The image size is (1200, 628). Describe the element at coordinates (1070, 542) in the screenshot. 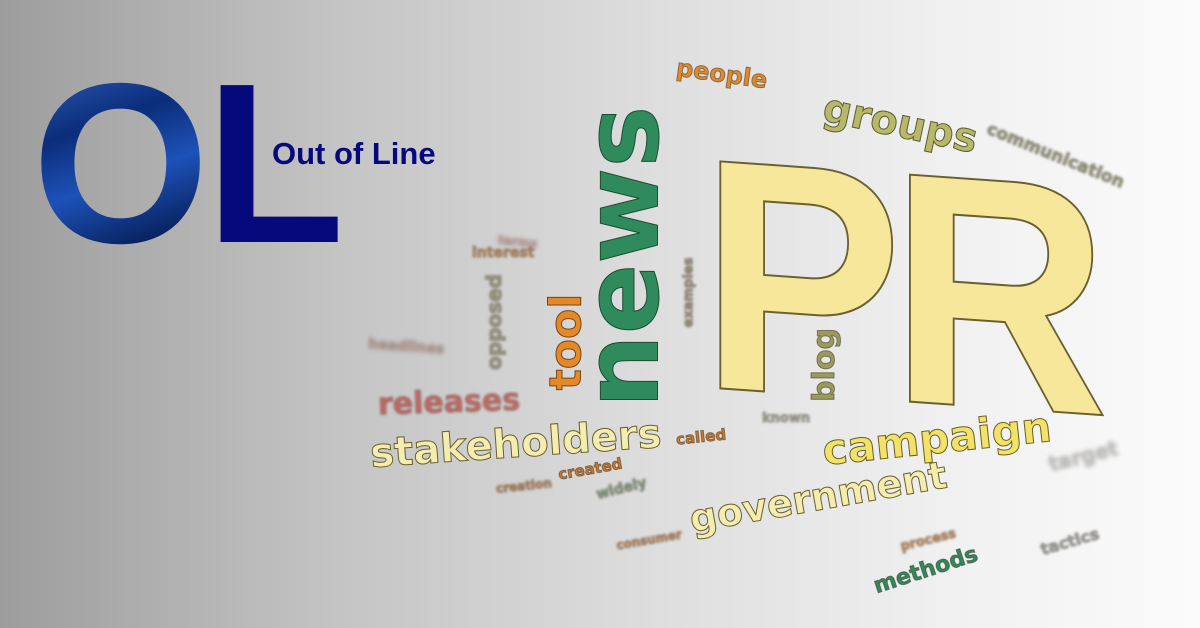

I see `word-tactics: tactics` at that location.